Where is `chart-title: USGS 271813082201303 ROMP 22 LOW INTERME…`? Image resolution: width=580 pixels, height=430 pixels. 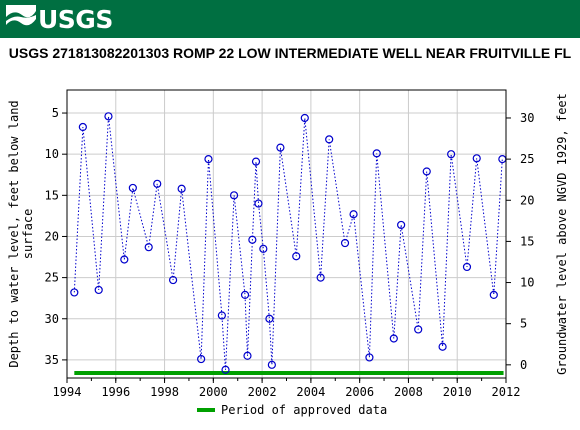
chart-title: USGS 271813082201303 ROMP 22 LOW INTERME… is located at coordinates (290, 53).